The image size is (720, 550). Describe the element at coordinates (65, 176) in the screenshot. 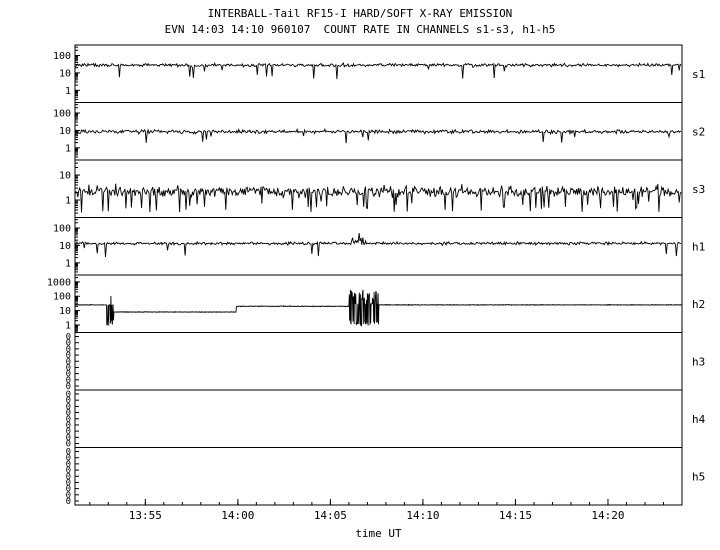

I see `ytick-label-s3: 10` at that location.